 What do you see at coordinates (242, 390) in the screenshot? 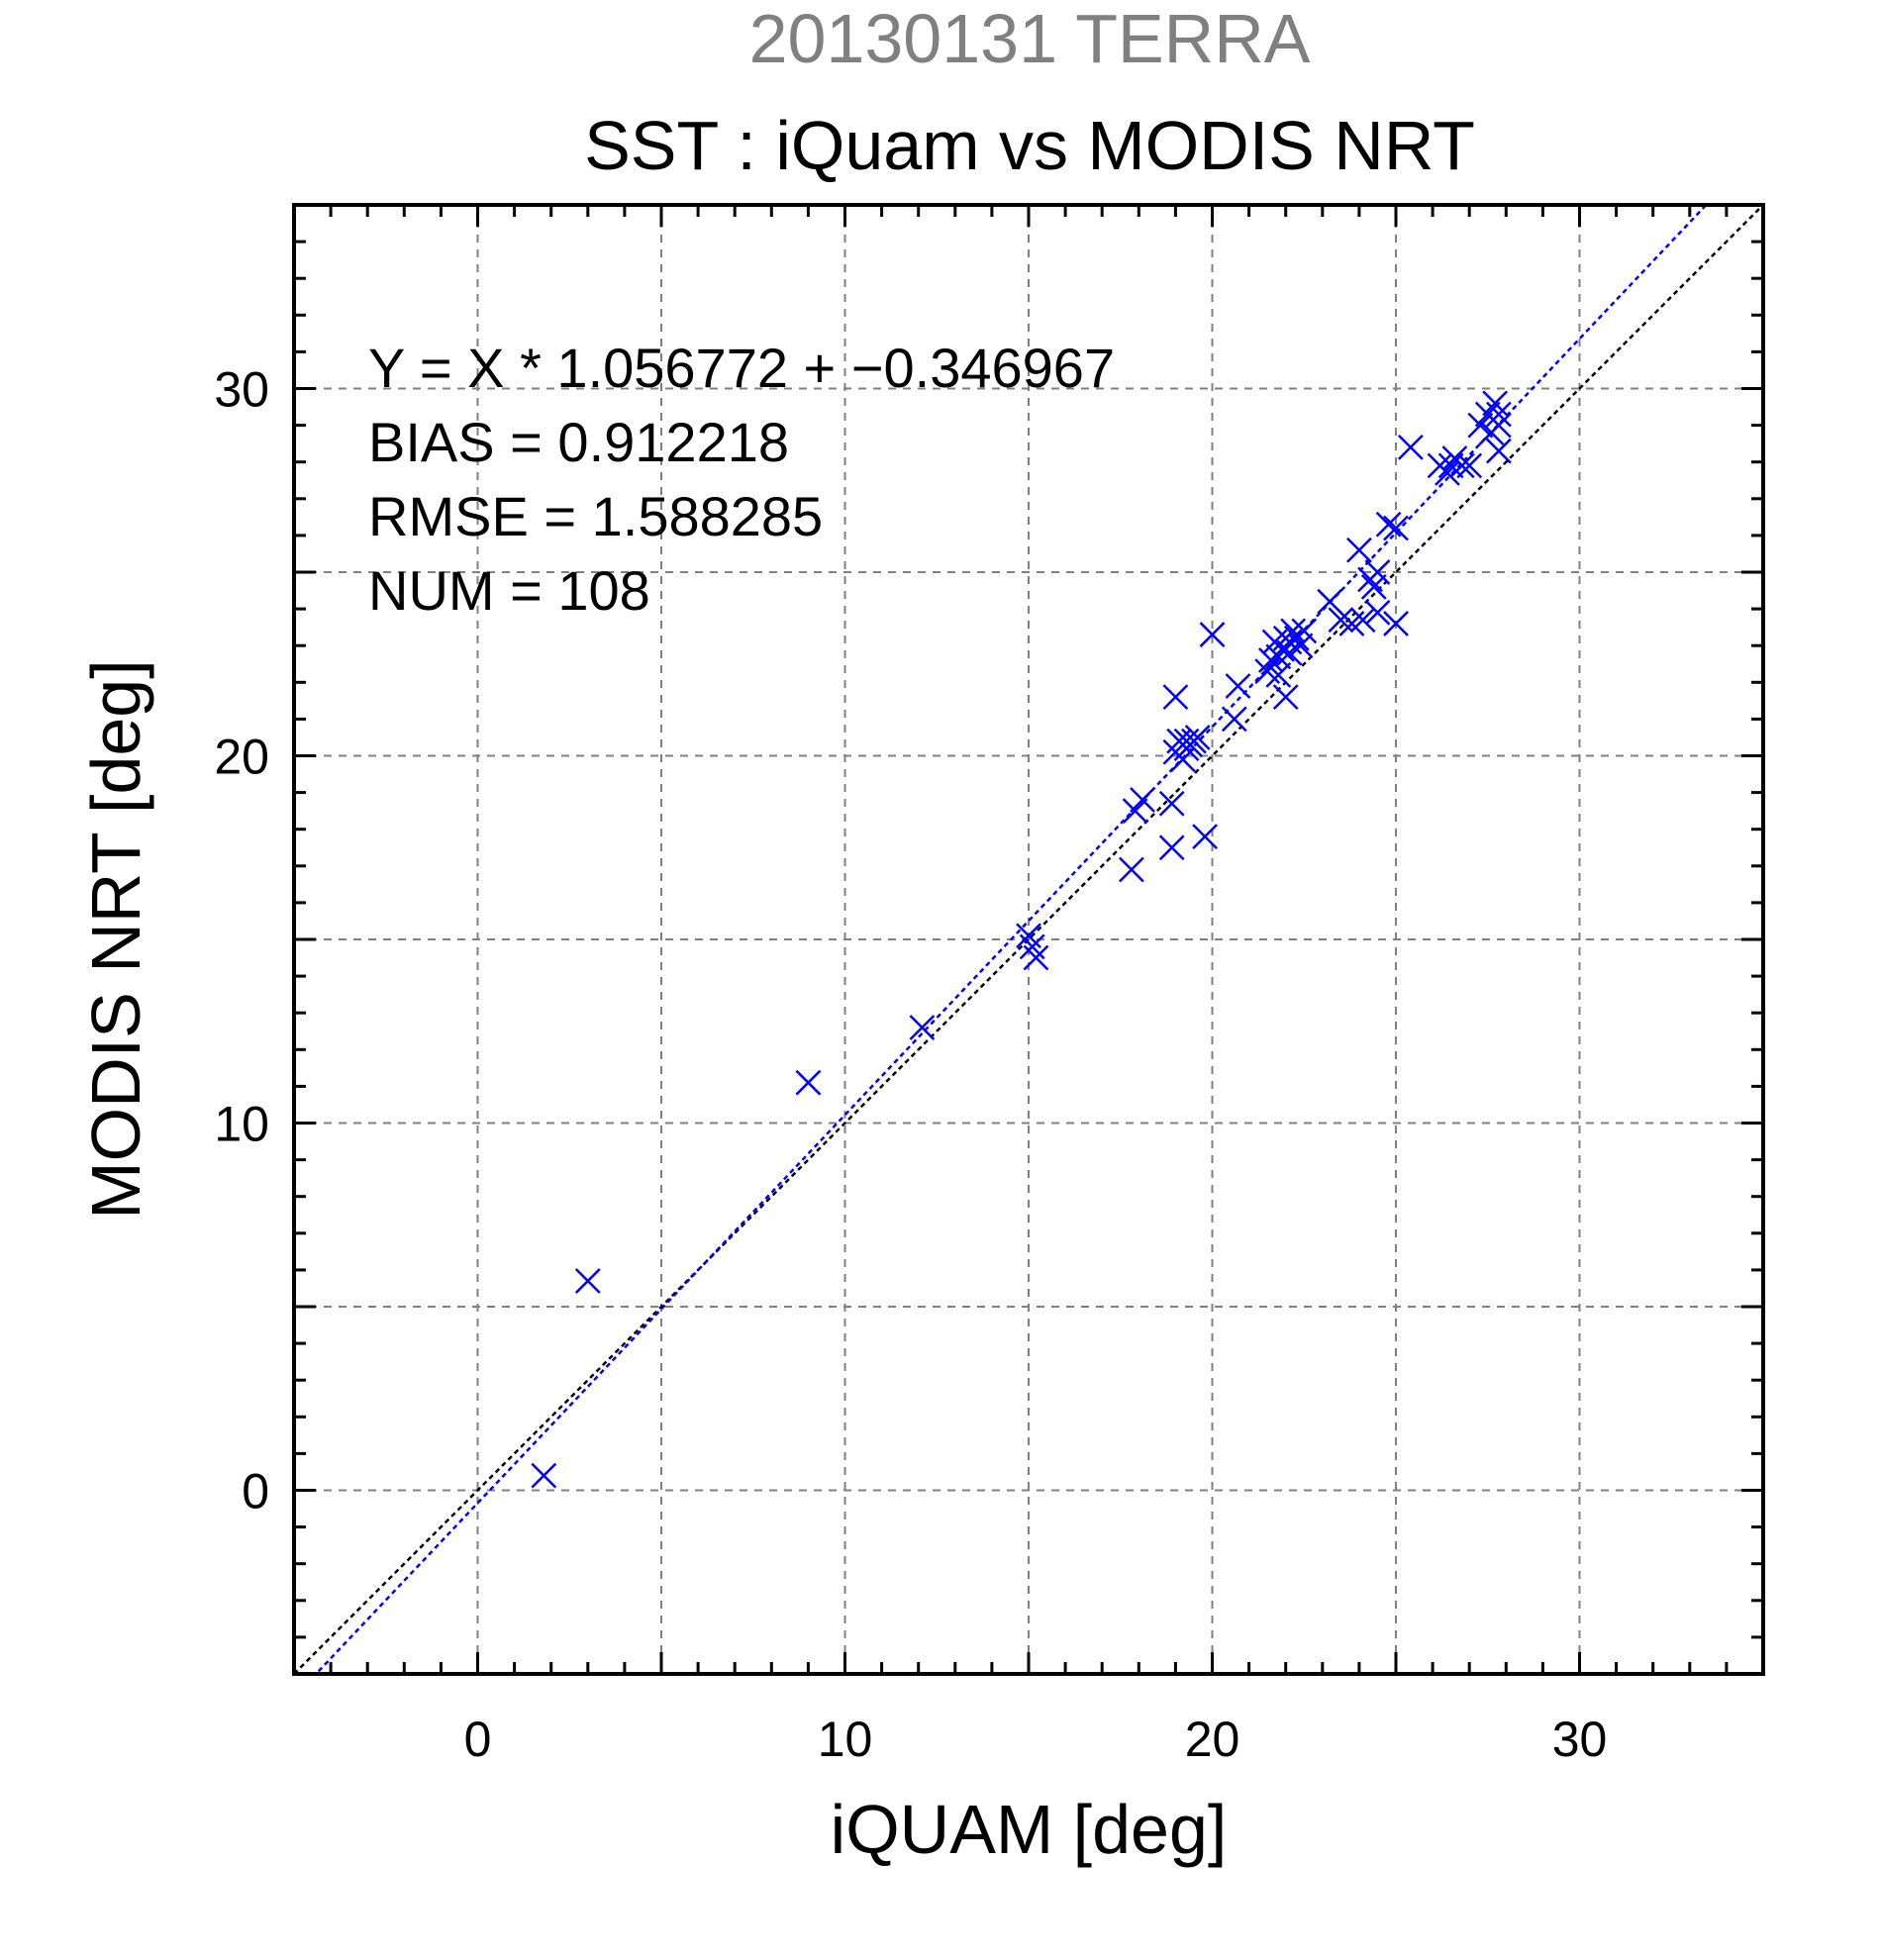
I see `y-tick-label: 30` at bounding box center [242, 390].